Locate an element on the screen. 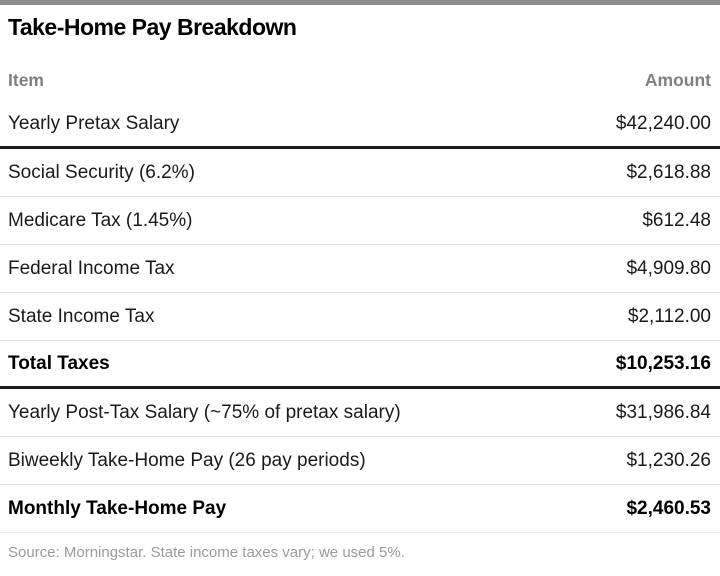 Image resolution: width=720 pixels, height=576 pixels. row-amount-value: $31,986.84 is located at coordinates (663, 412).